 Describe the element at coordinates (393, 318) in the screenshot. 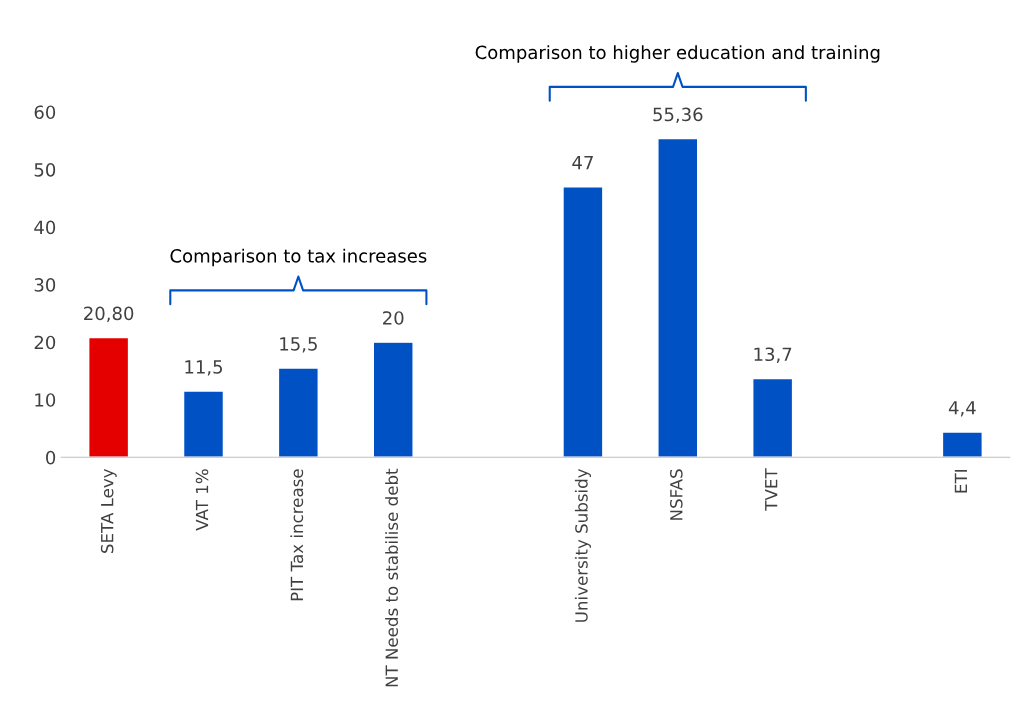

I see `data-label: 20` at that location.